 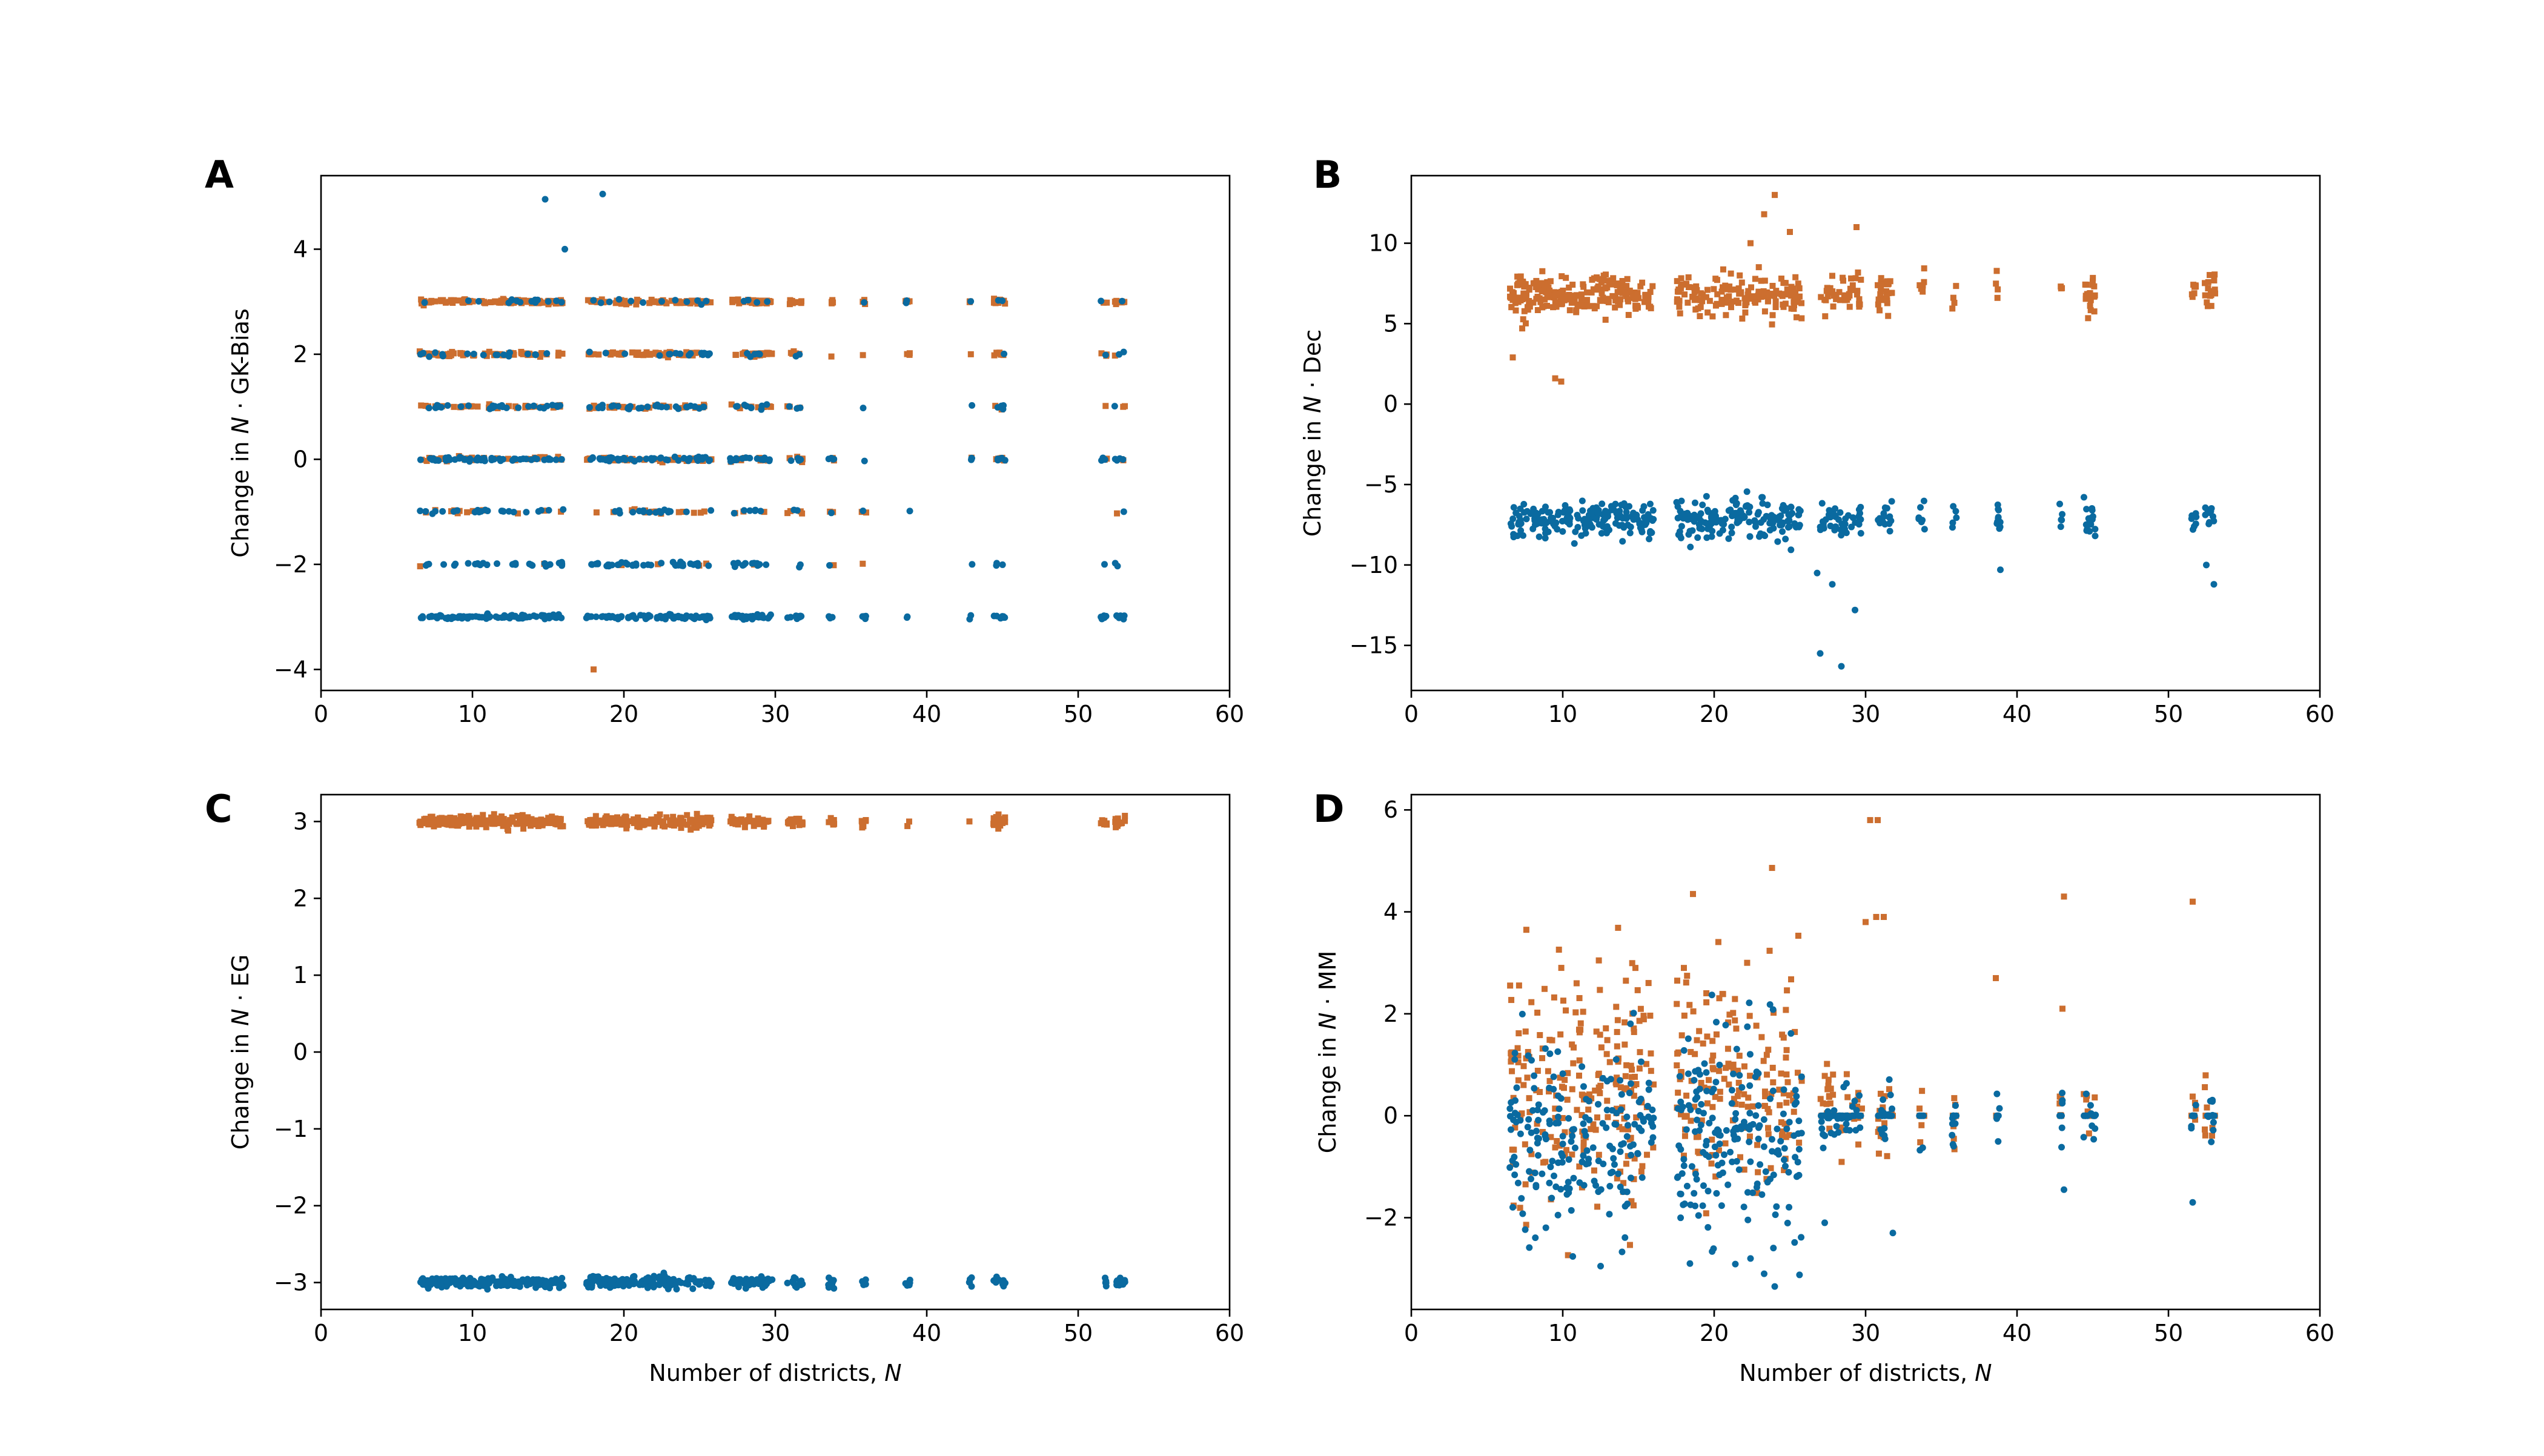 I want to click on x-tick-label: 30, so click(x=1866, y=714).